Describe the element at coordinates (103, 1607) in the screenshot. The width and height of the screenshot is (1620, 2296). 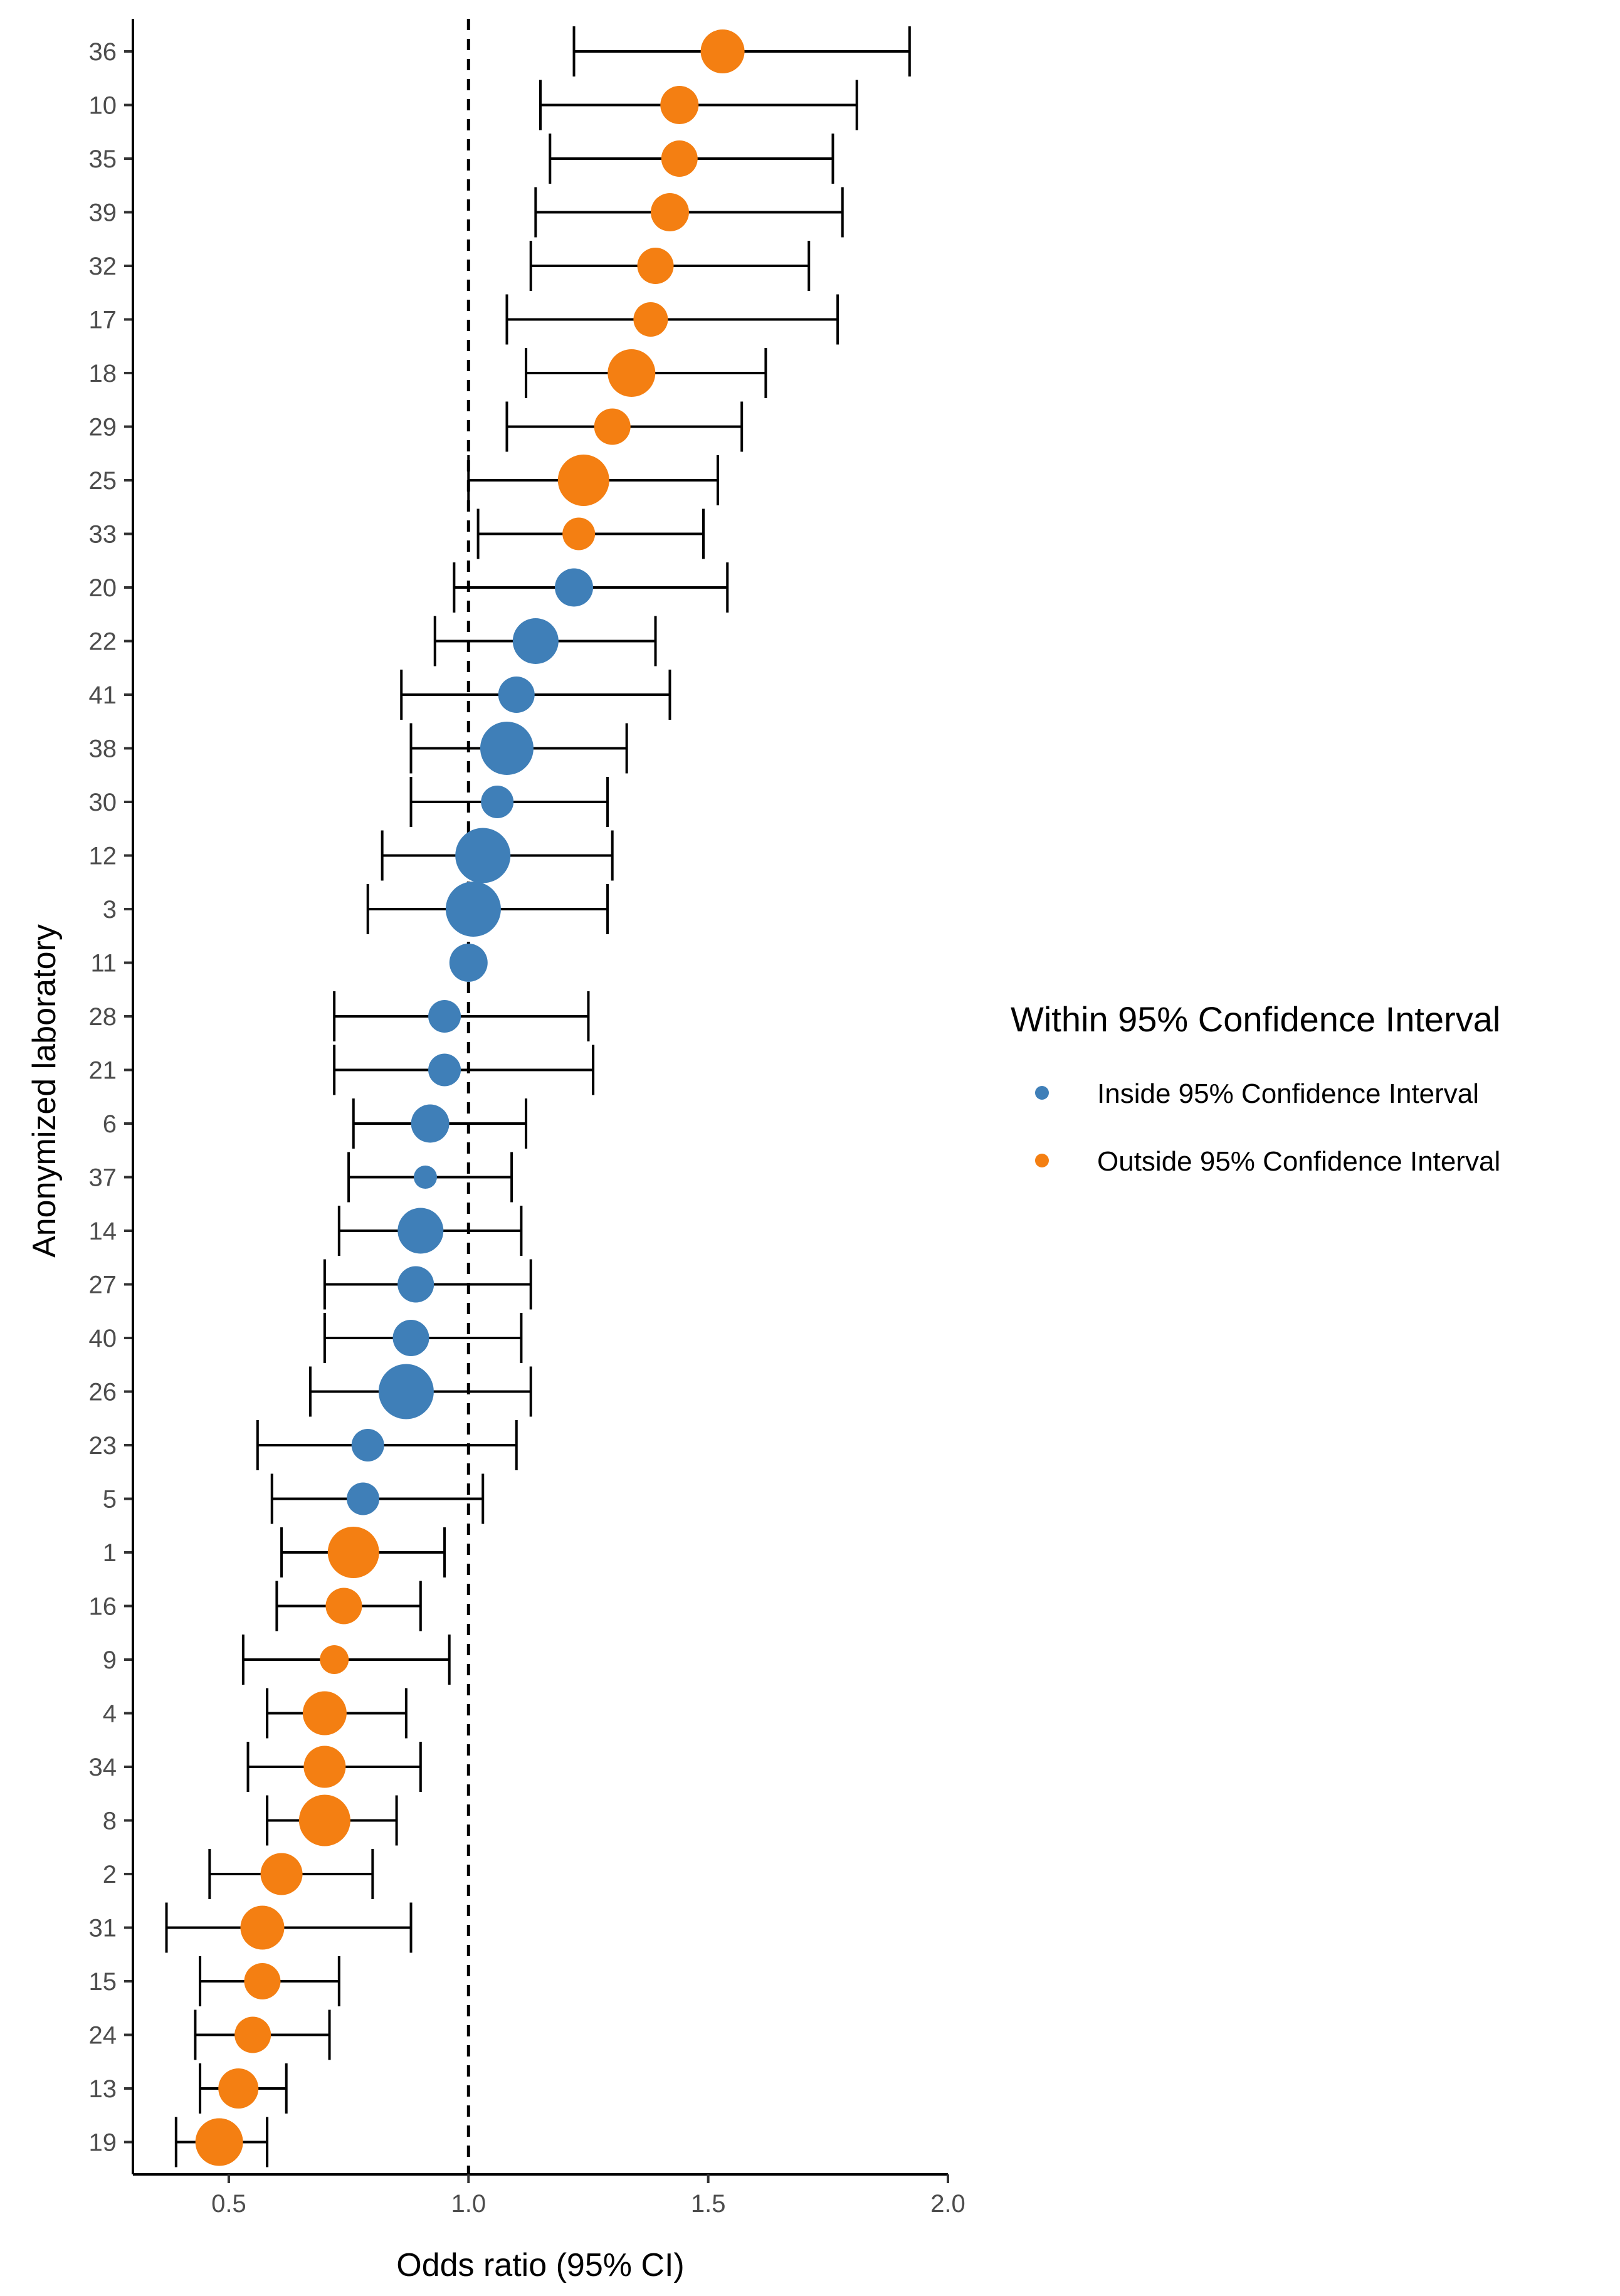
I see `y-tick-label-lab-16: 16` at that location.